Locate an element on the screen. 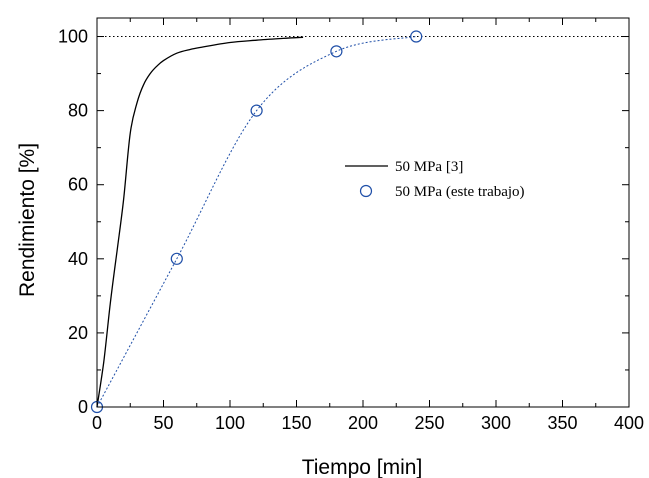  y-tick-label: 80 is located at coordinates (78, 111).